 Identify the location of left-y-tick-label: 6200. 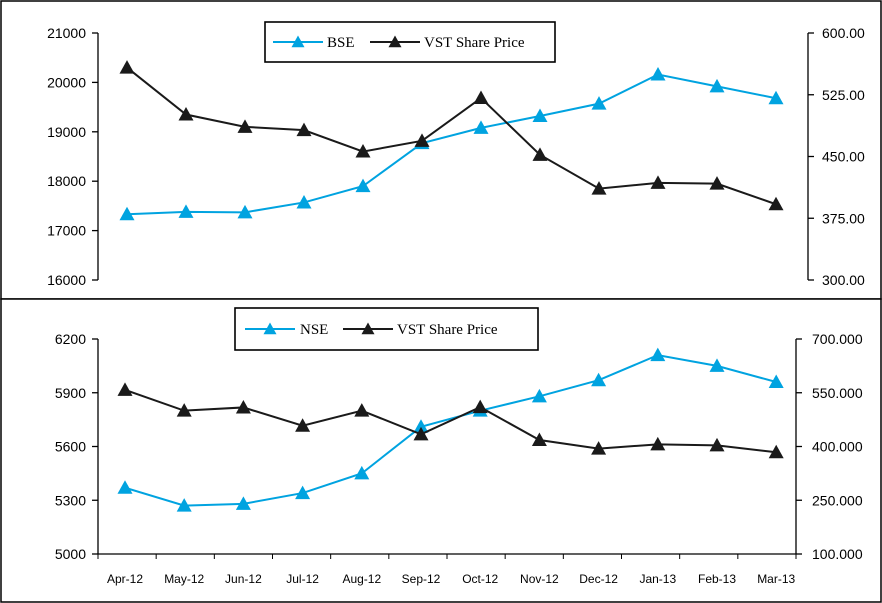
(70, 339).